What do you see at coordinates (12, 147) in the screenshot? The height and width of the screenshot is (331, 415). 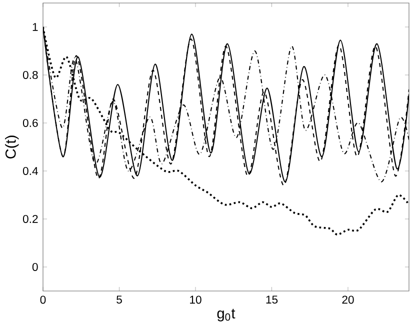 I see `y-axis-title: C(t)` at bounding box center [12, 147].